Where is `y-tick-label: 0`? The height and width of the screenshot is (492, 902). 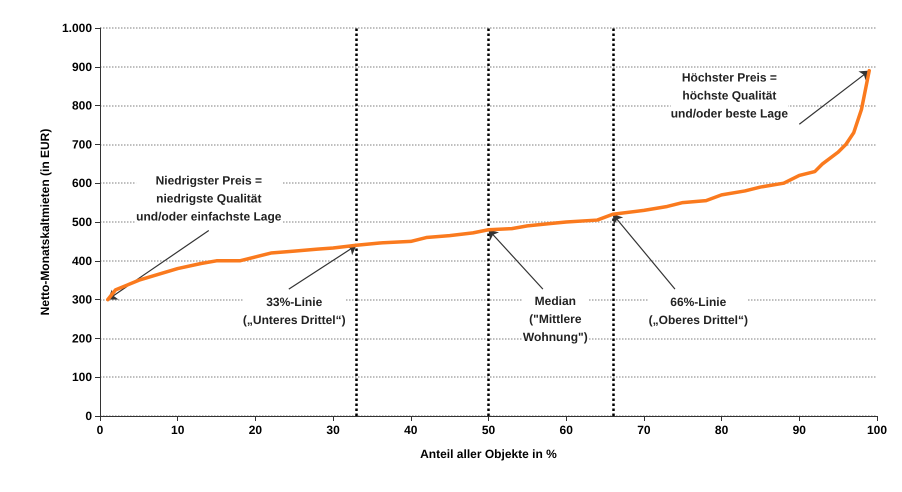 y-tick-label: 0 is located at coordinates (88, 416).